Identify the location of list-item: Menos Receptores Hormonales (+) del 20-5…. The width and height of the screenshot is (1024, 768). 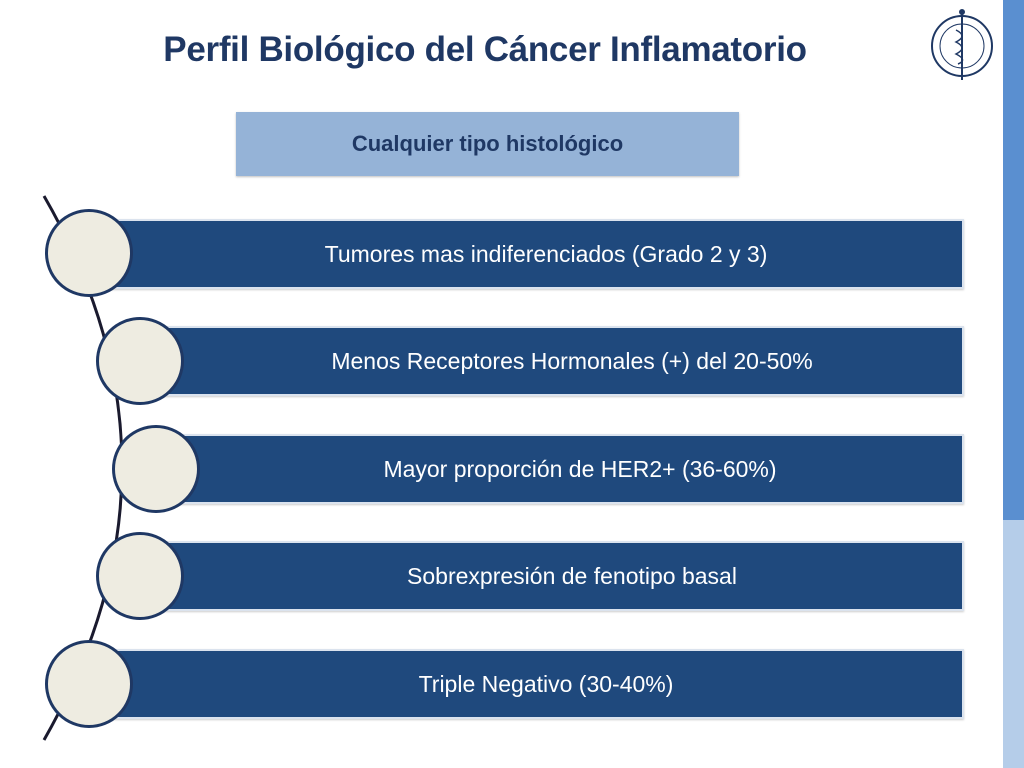
(552, 361).